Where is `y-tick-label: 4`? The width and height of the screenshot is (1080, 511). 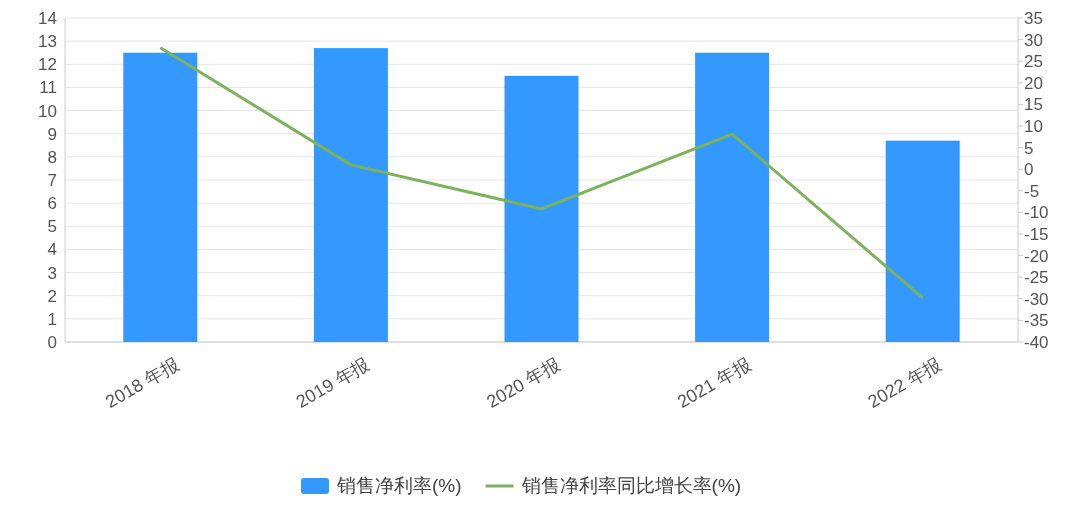 y-tick-label: 4 is located at coordinates (52, 250).